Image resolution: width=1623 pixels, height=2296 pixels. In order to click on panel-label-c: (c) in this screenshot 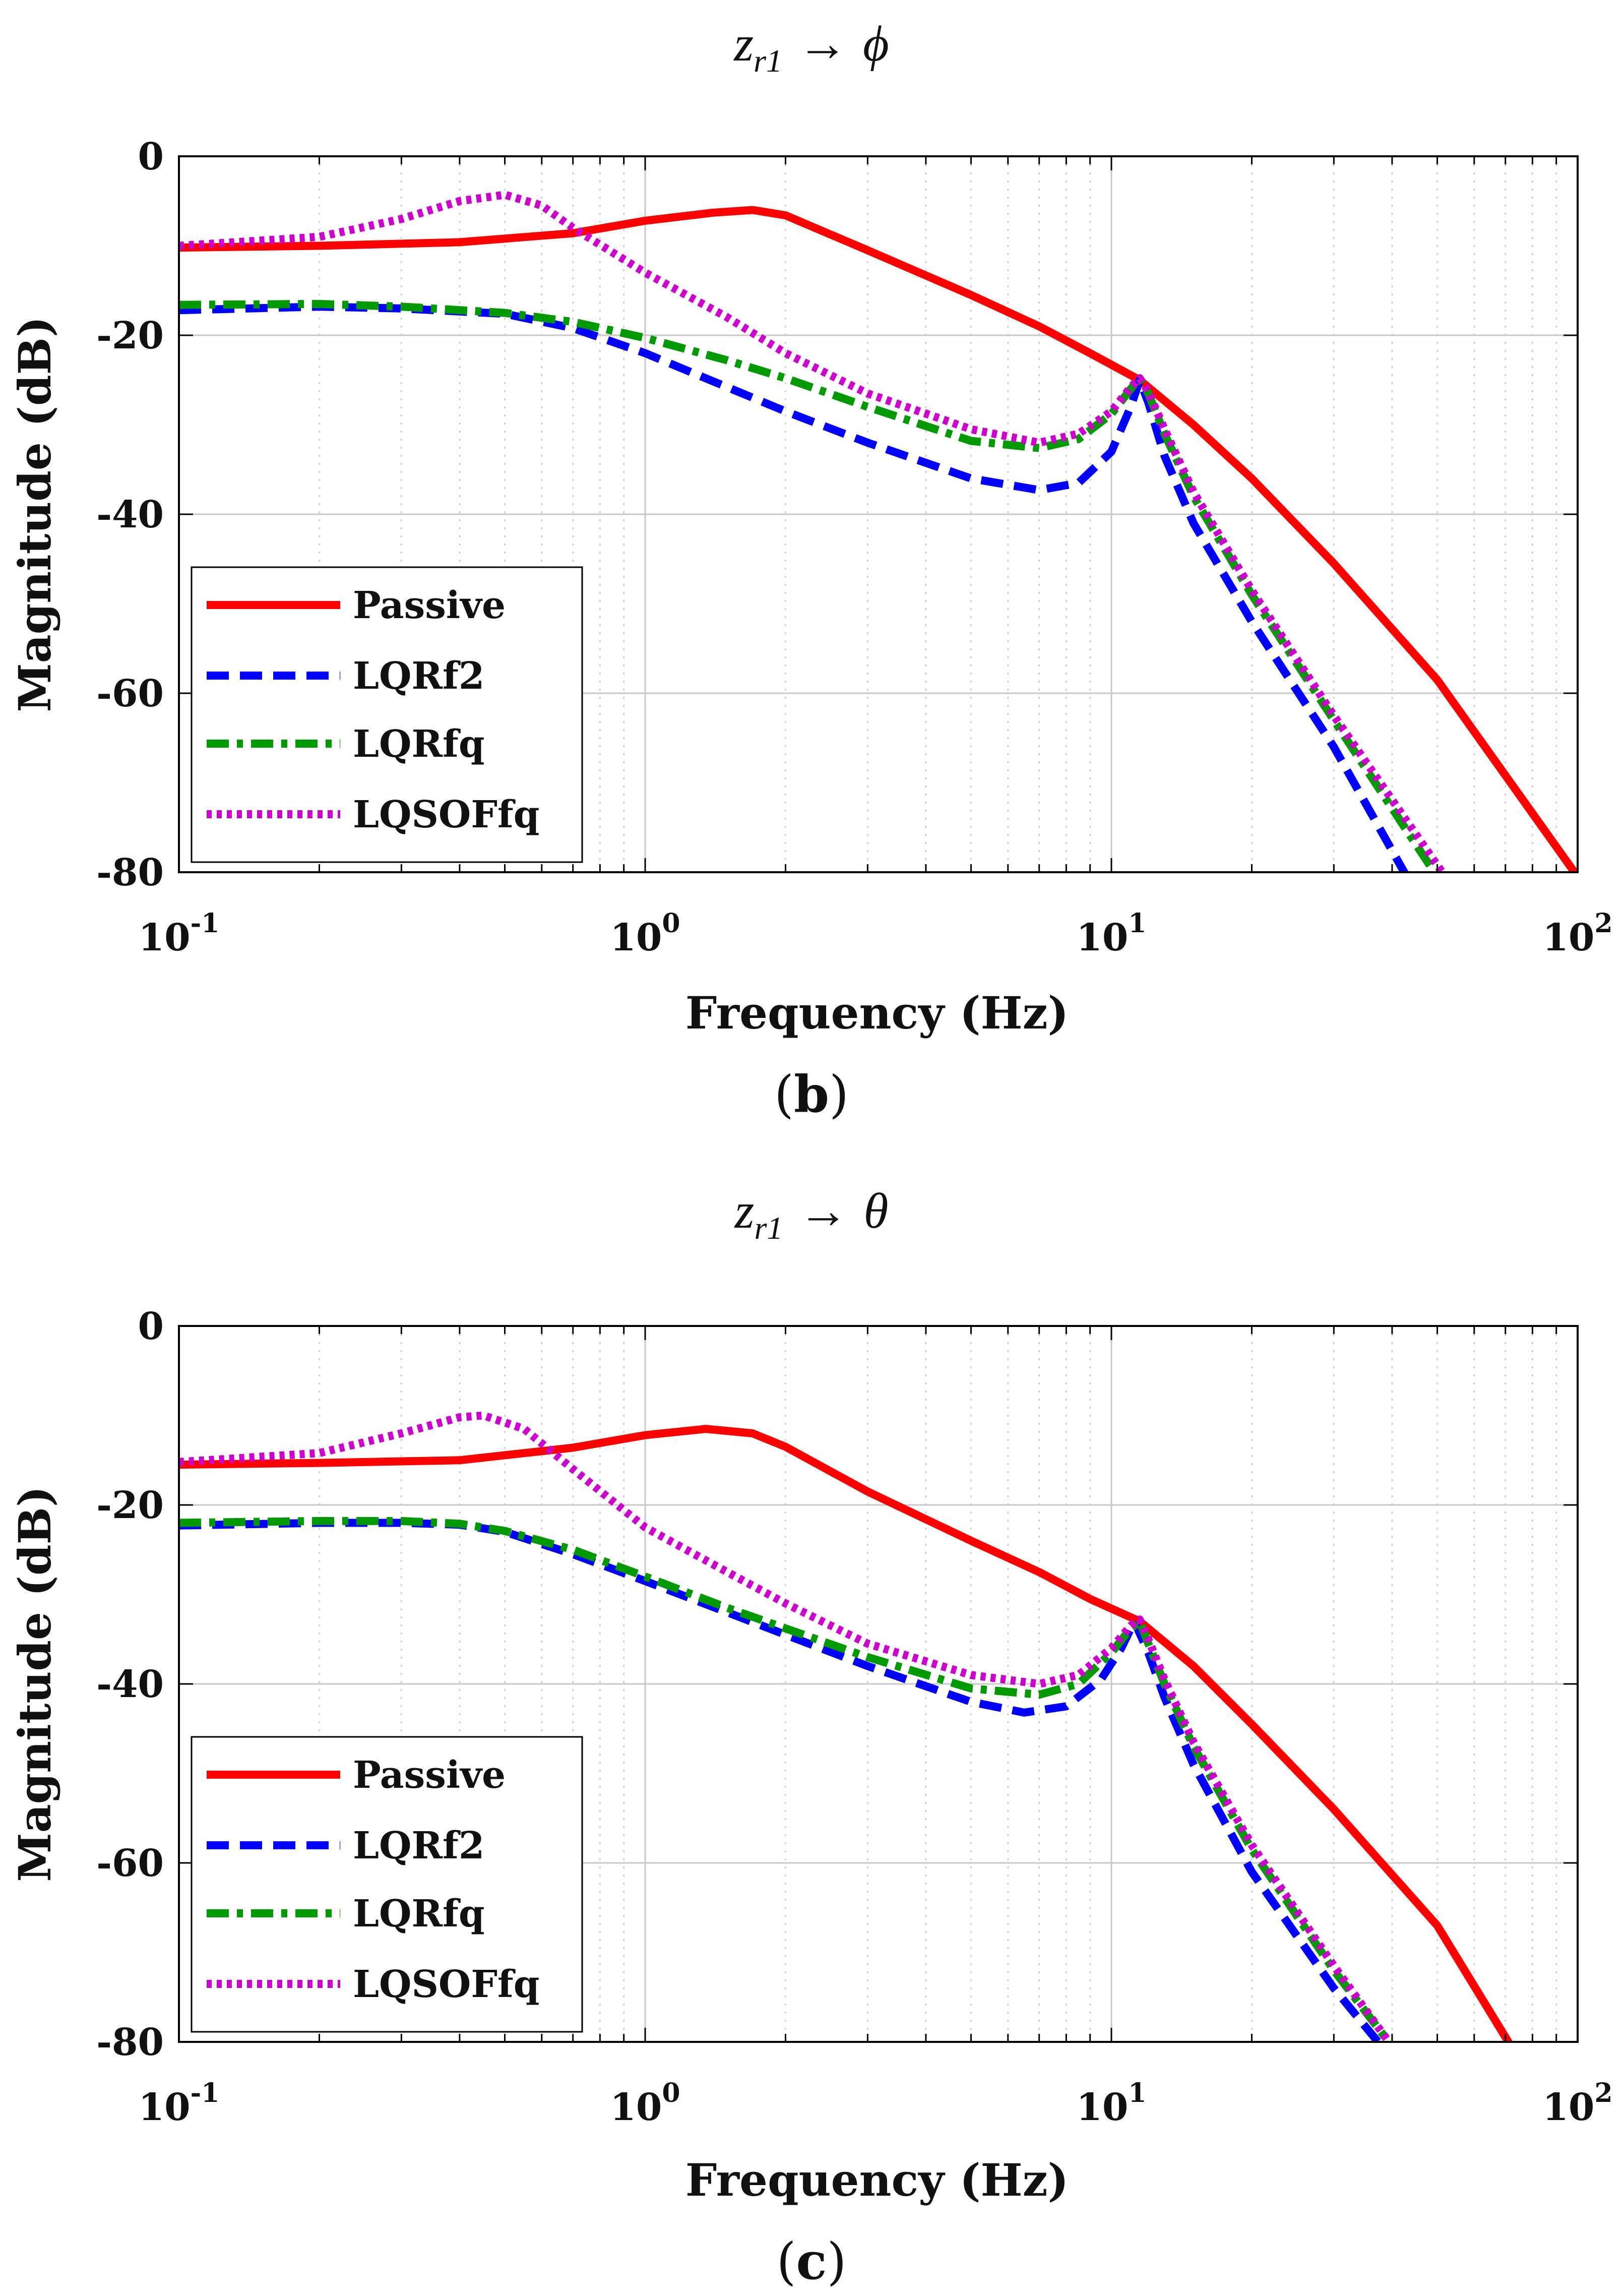, I will do `click(812, 2261)`.